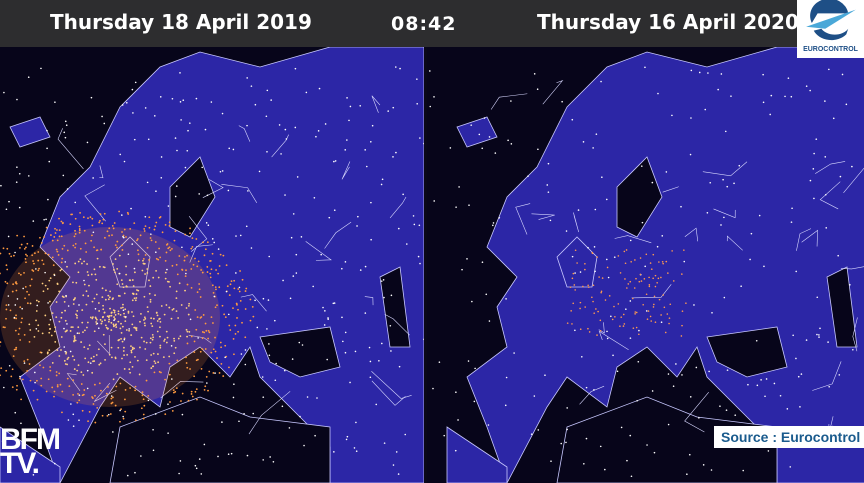 The height and width of the screenshot is (483, 864). What do you see at coordinates (831, 20) in the screenshot?
I see `eurocontrol-swoosh-icon` at bounding box center [831, 20].